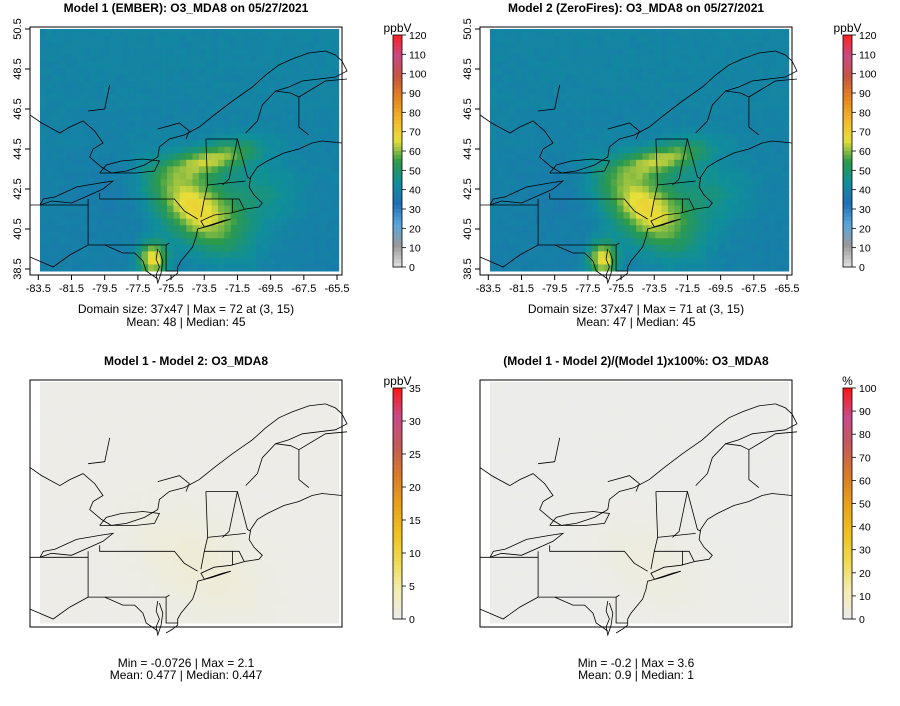 The width and height of the screenshot is (900, 706). I want to click on colorbar-unit: %, so click(847, 381).